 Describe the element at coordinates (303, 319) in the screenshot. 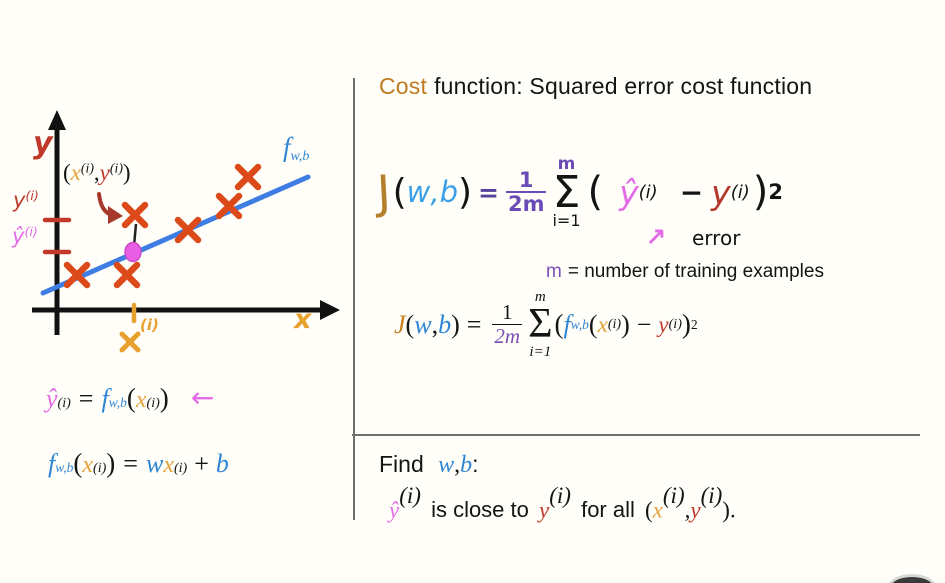

I see `x-axis-label: x` at that location.